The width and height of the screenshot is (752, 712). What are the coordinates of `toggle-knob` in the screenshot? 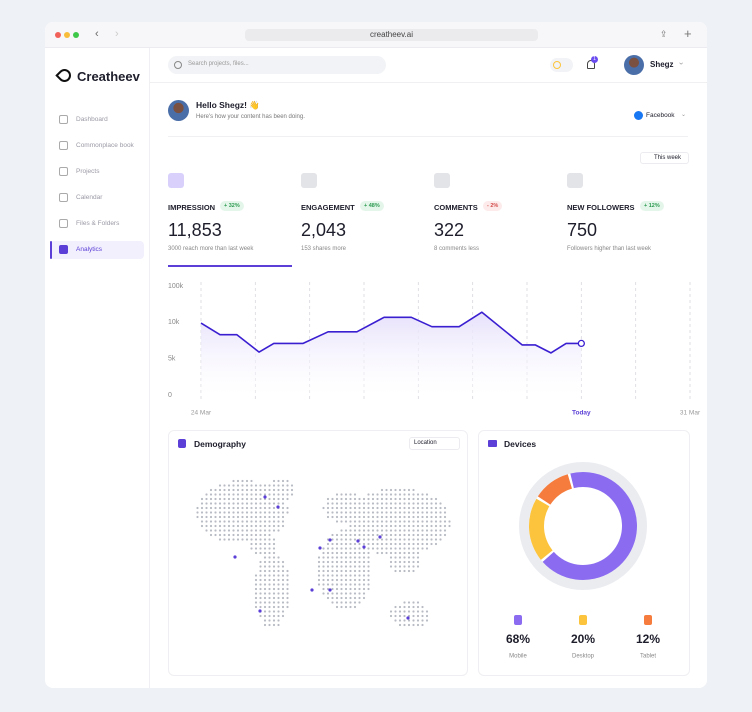 It's located at (557, 65).